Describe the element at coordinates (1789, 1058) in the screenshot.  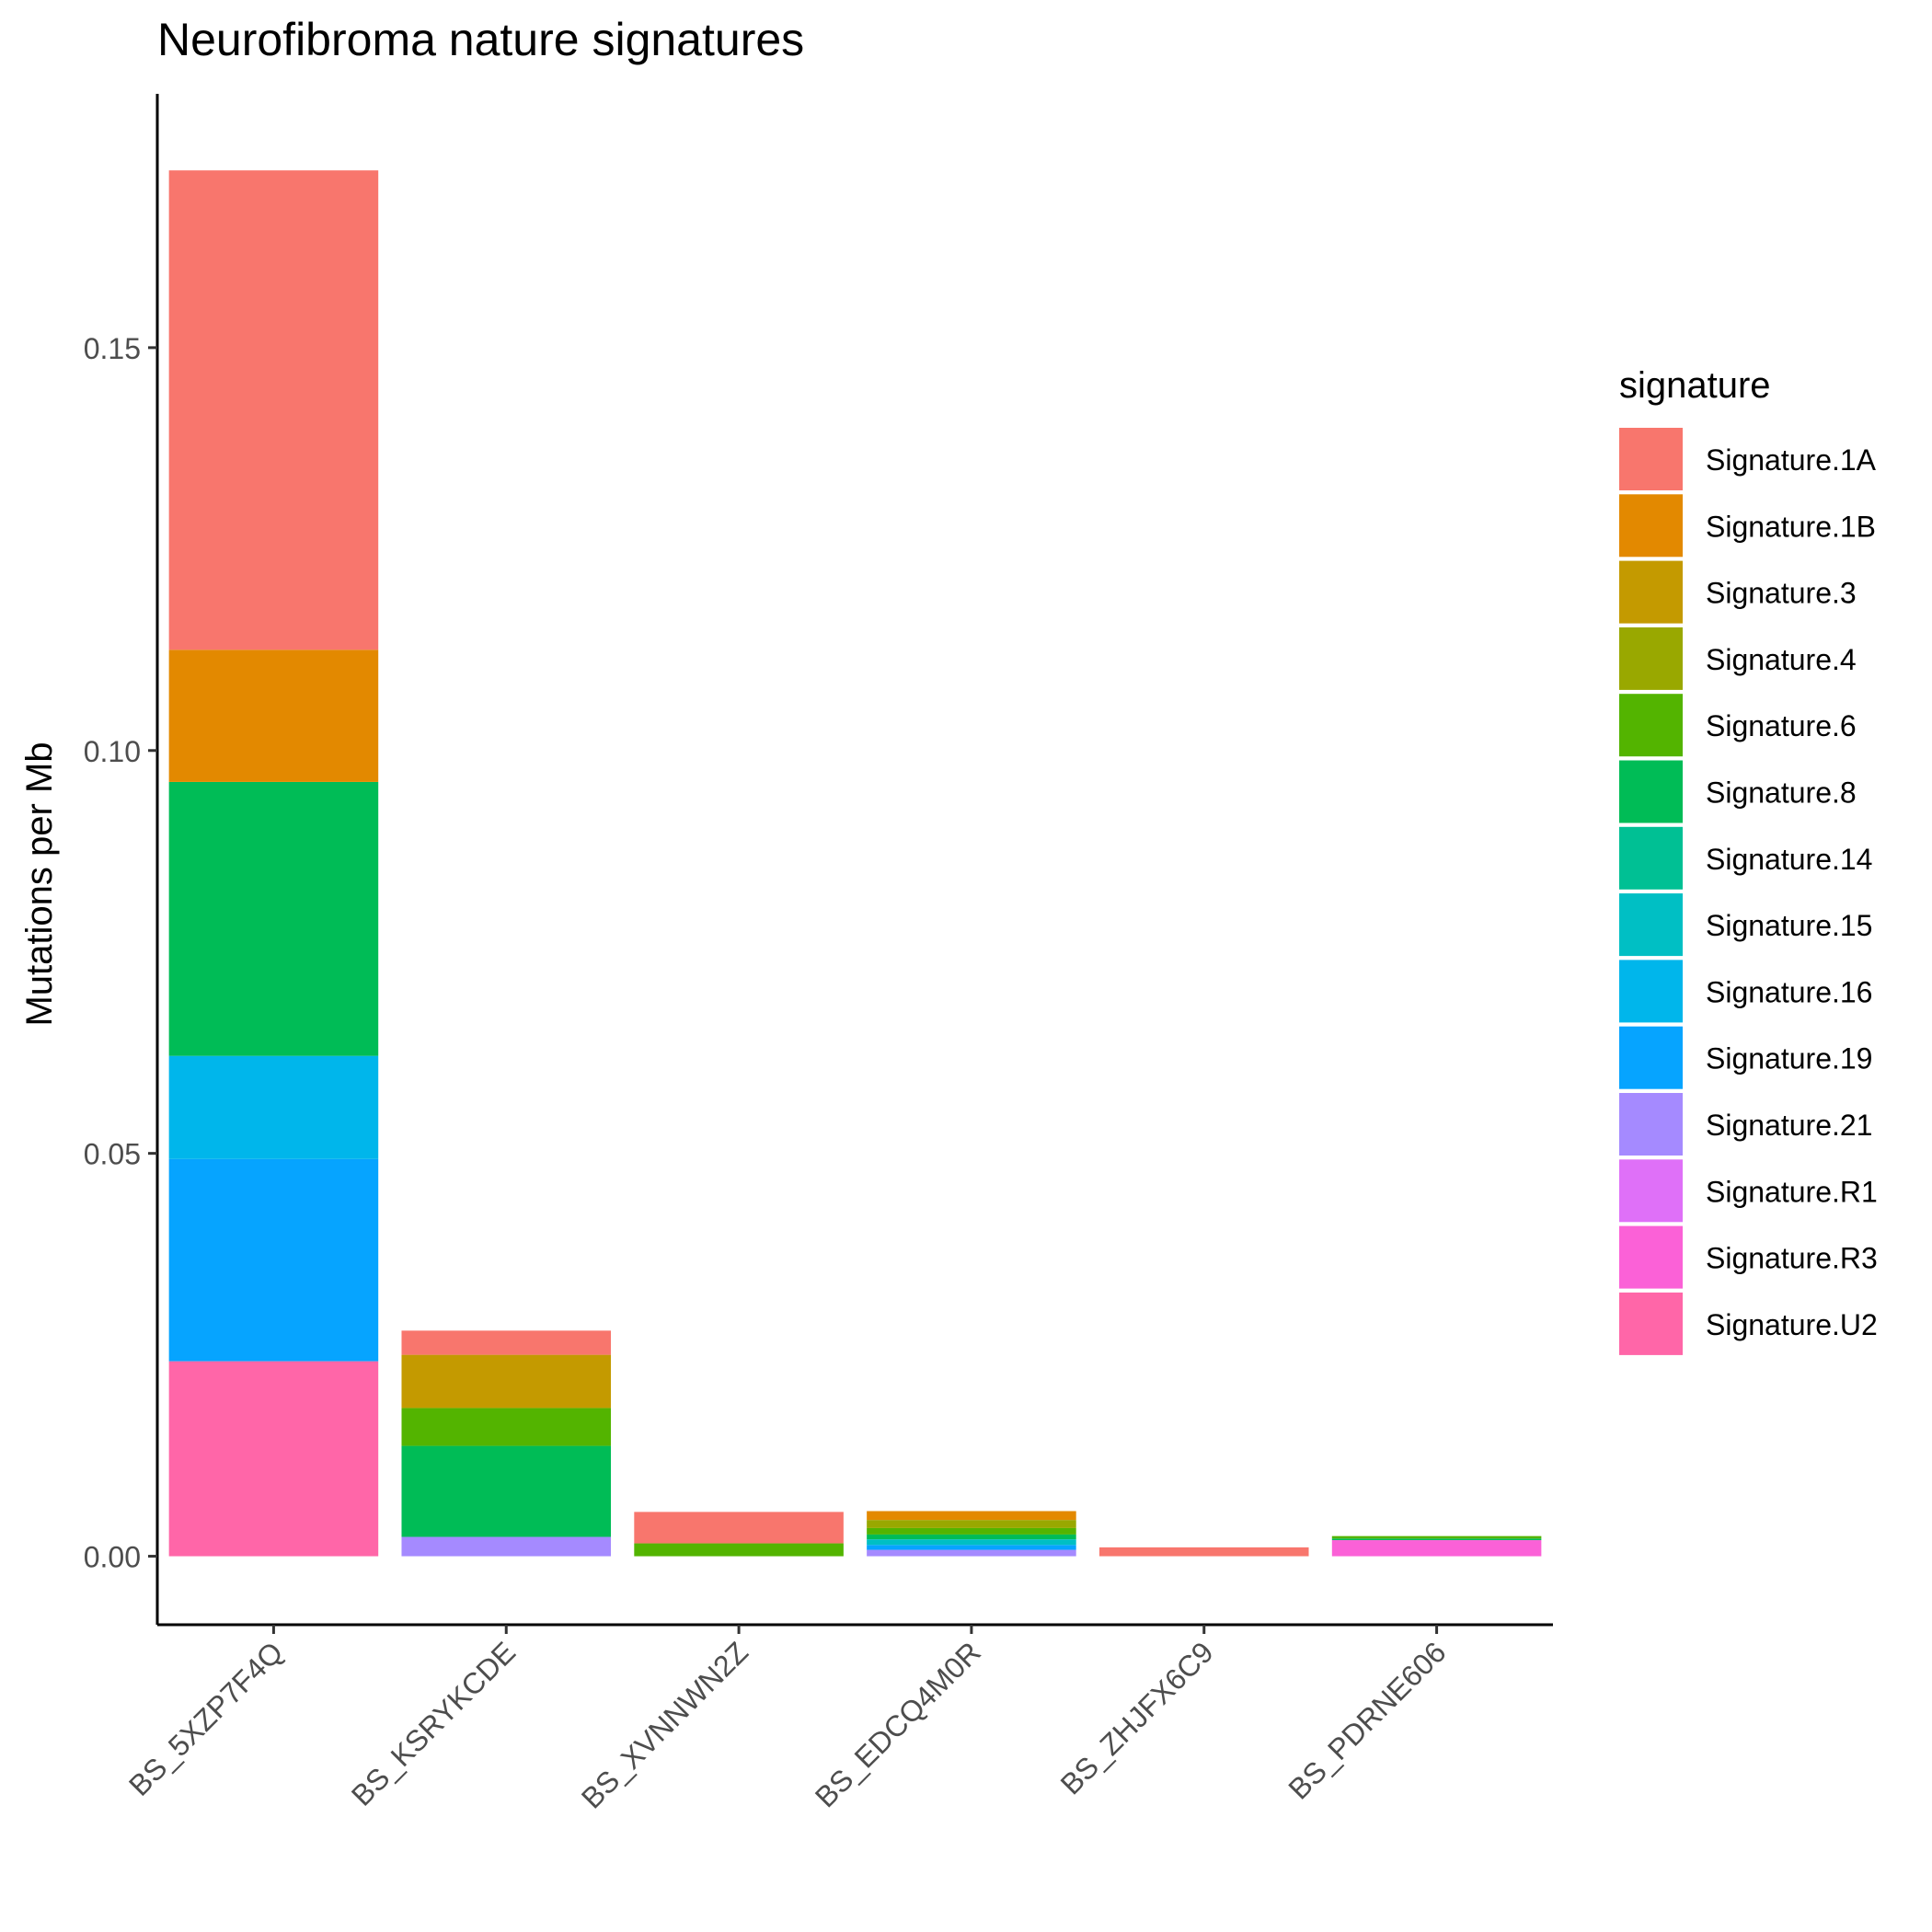
I see `legend-label: Signature.19` at that location.